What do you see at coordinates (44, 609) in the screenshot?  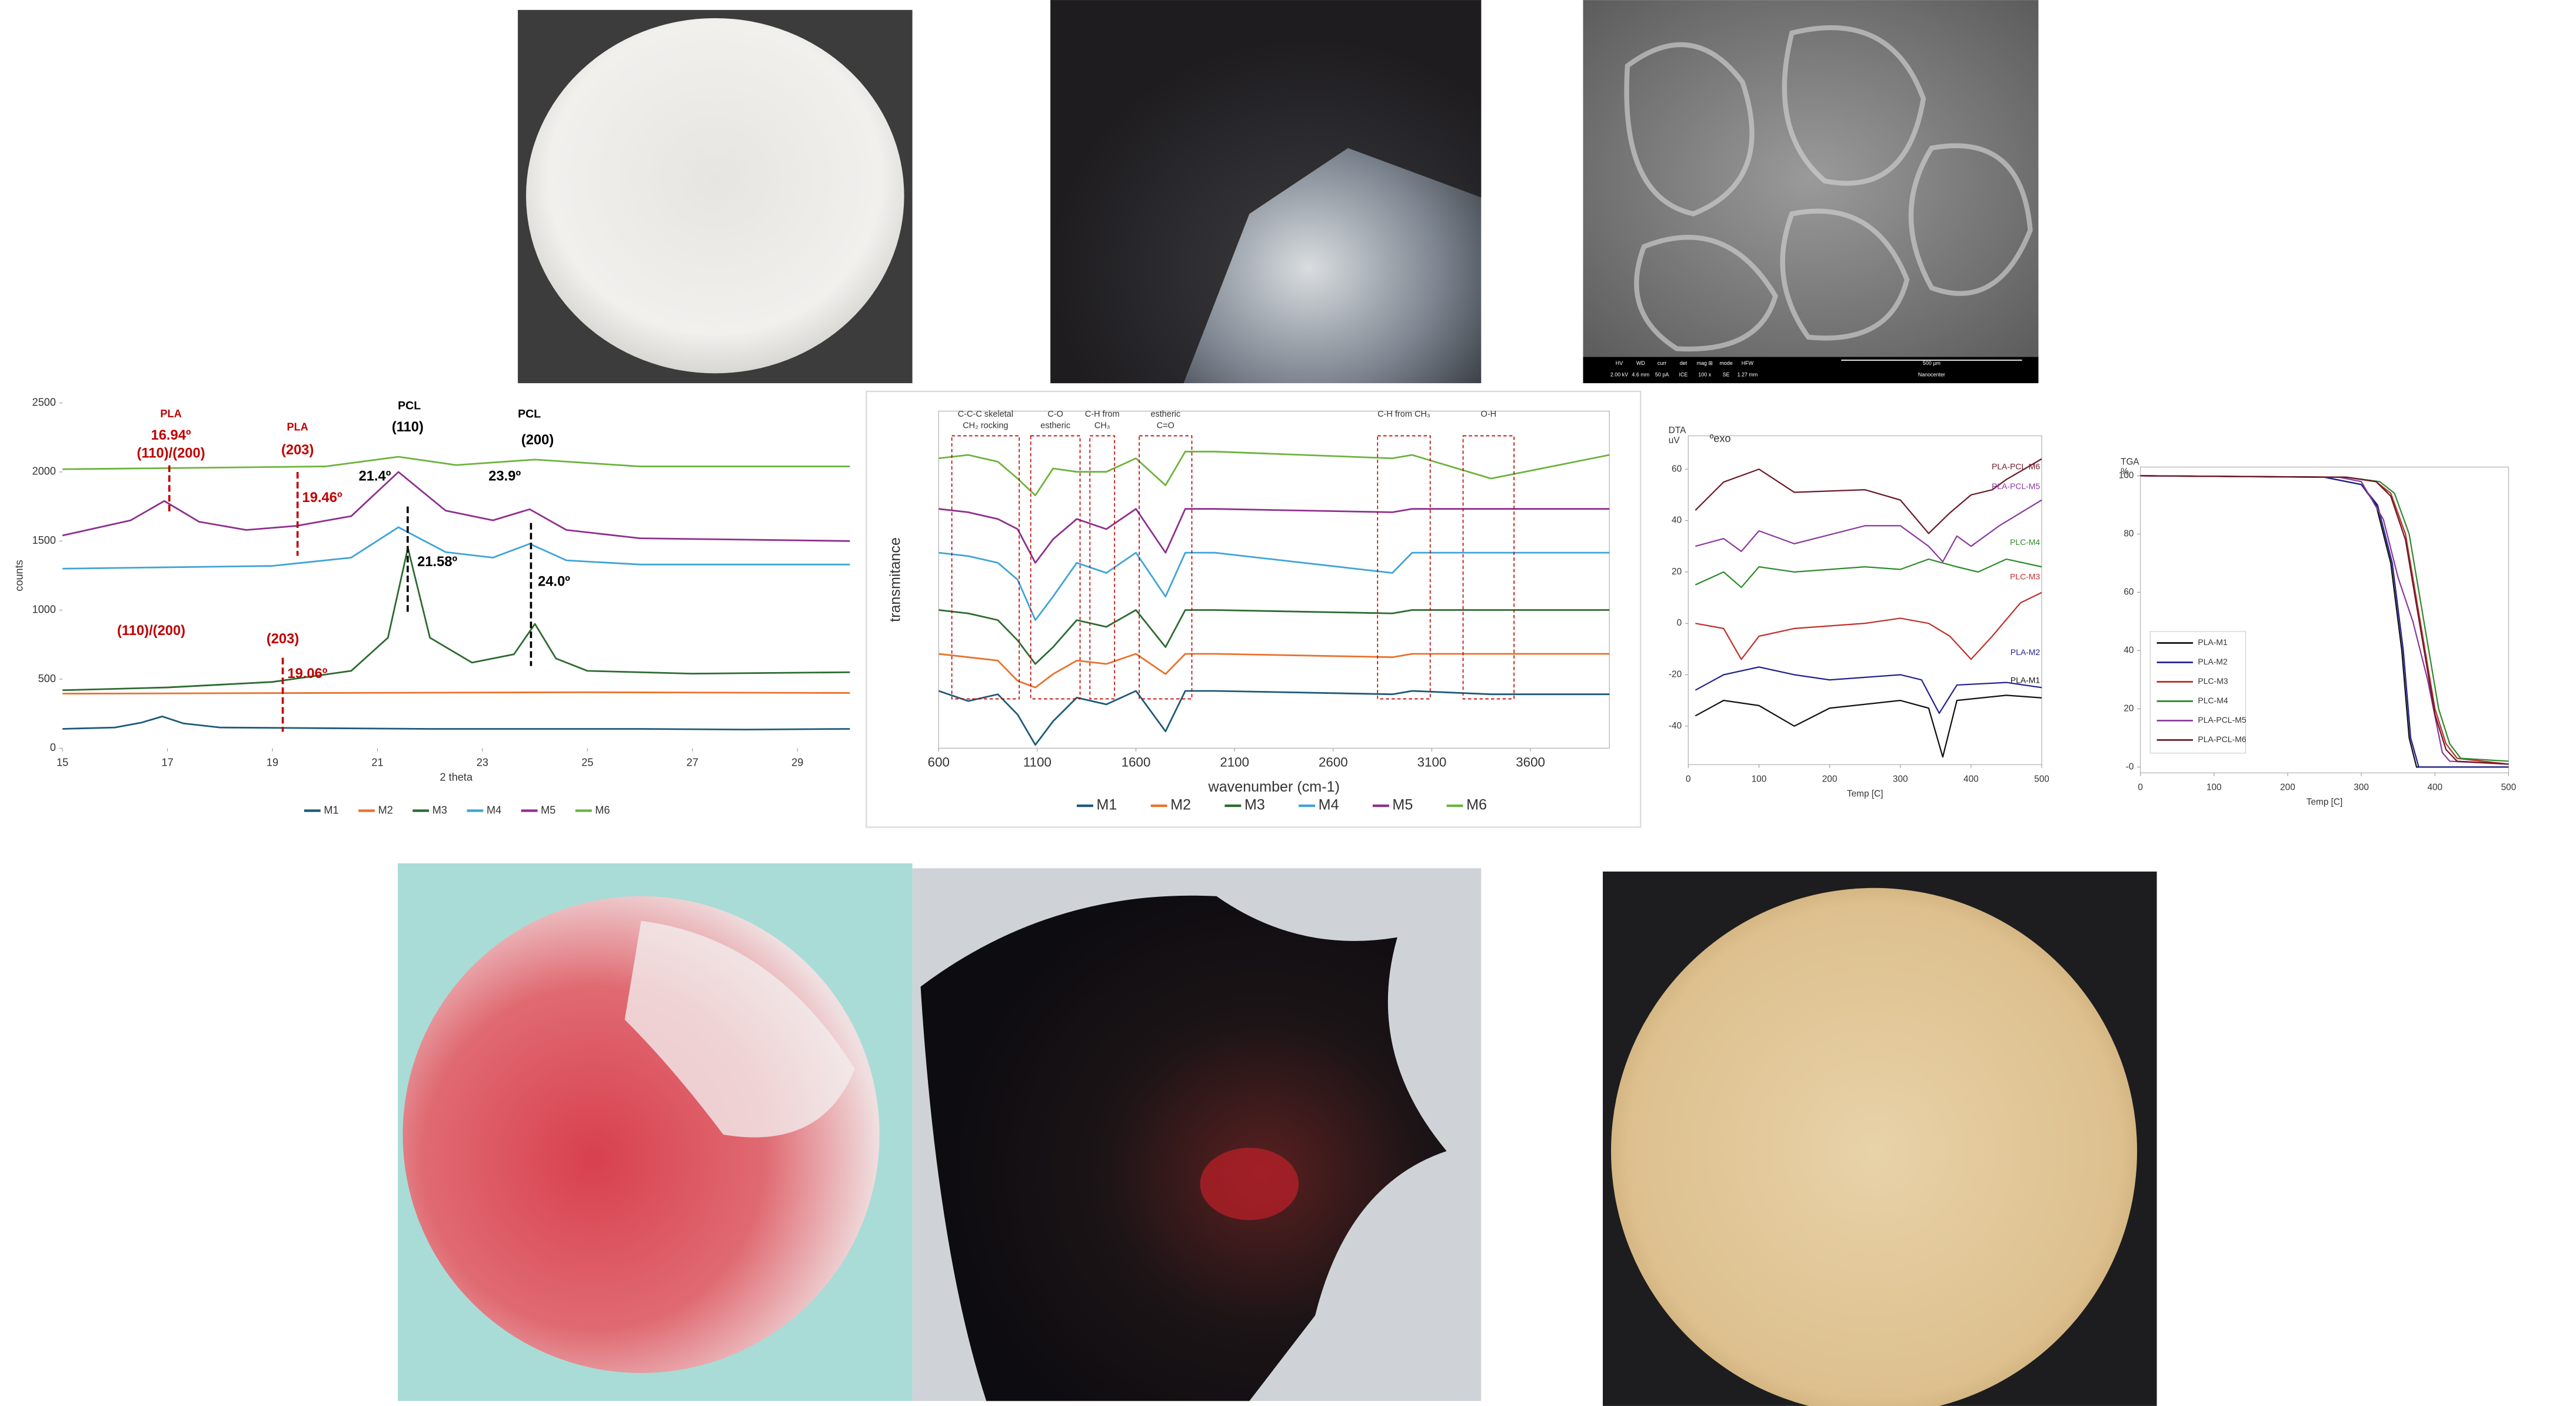 I see `y-tick-label: 1000` at bounding box center [44, 609].